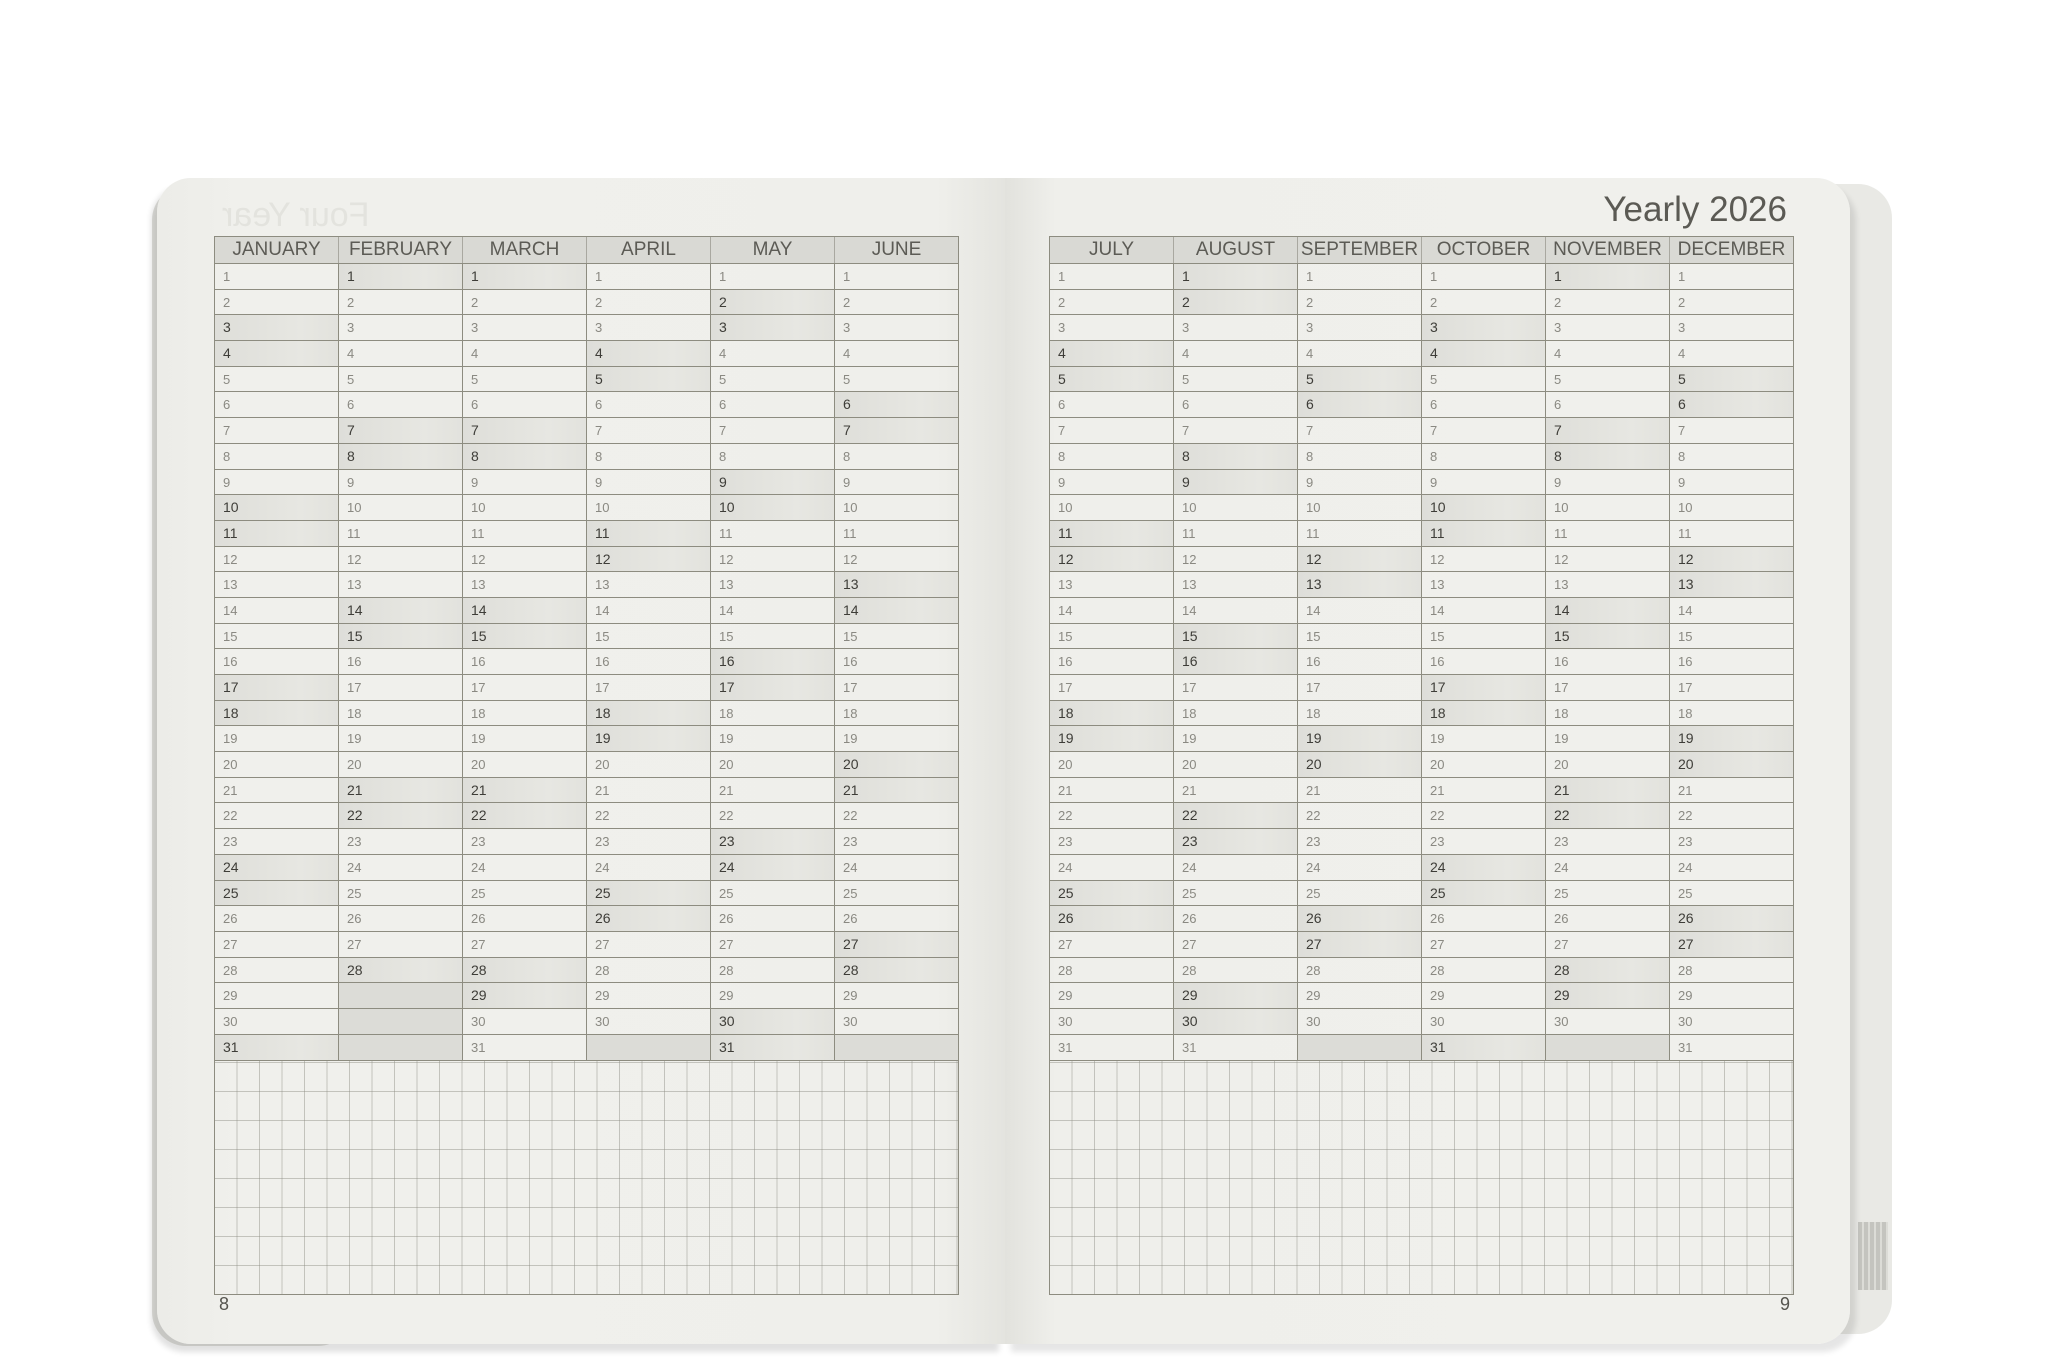 This screenshot has width=2048, height=1369. What do you see at coordinates (1607, 894) in the screenshot?
I see `day-cell: 25` at bounding box center [1607, 894].